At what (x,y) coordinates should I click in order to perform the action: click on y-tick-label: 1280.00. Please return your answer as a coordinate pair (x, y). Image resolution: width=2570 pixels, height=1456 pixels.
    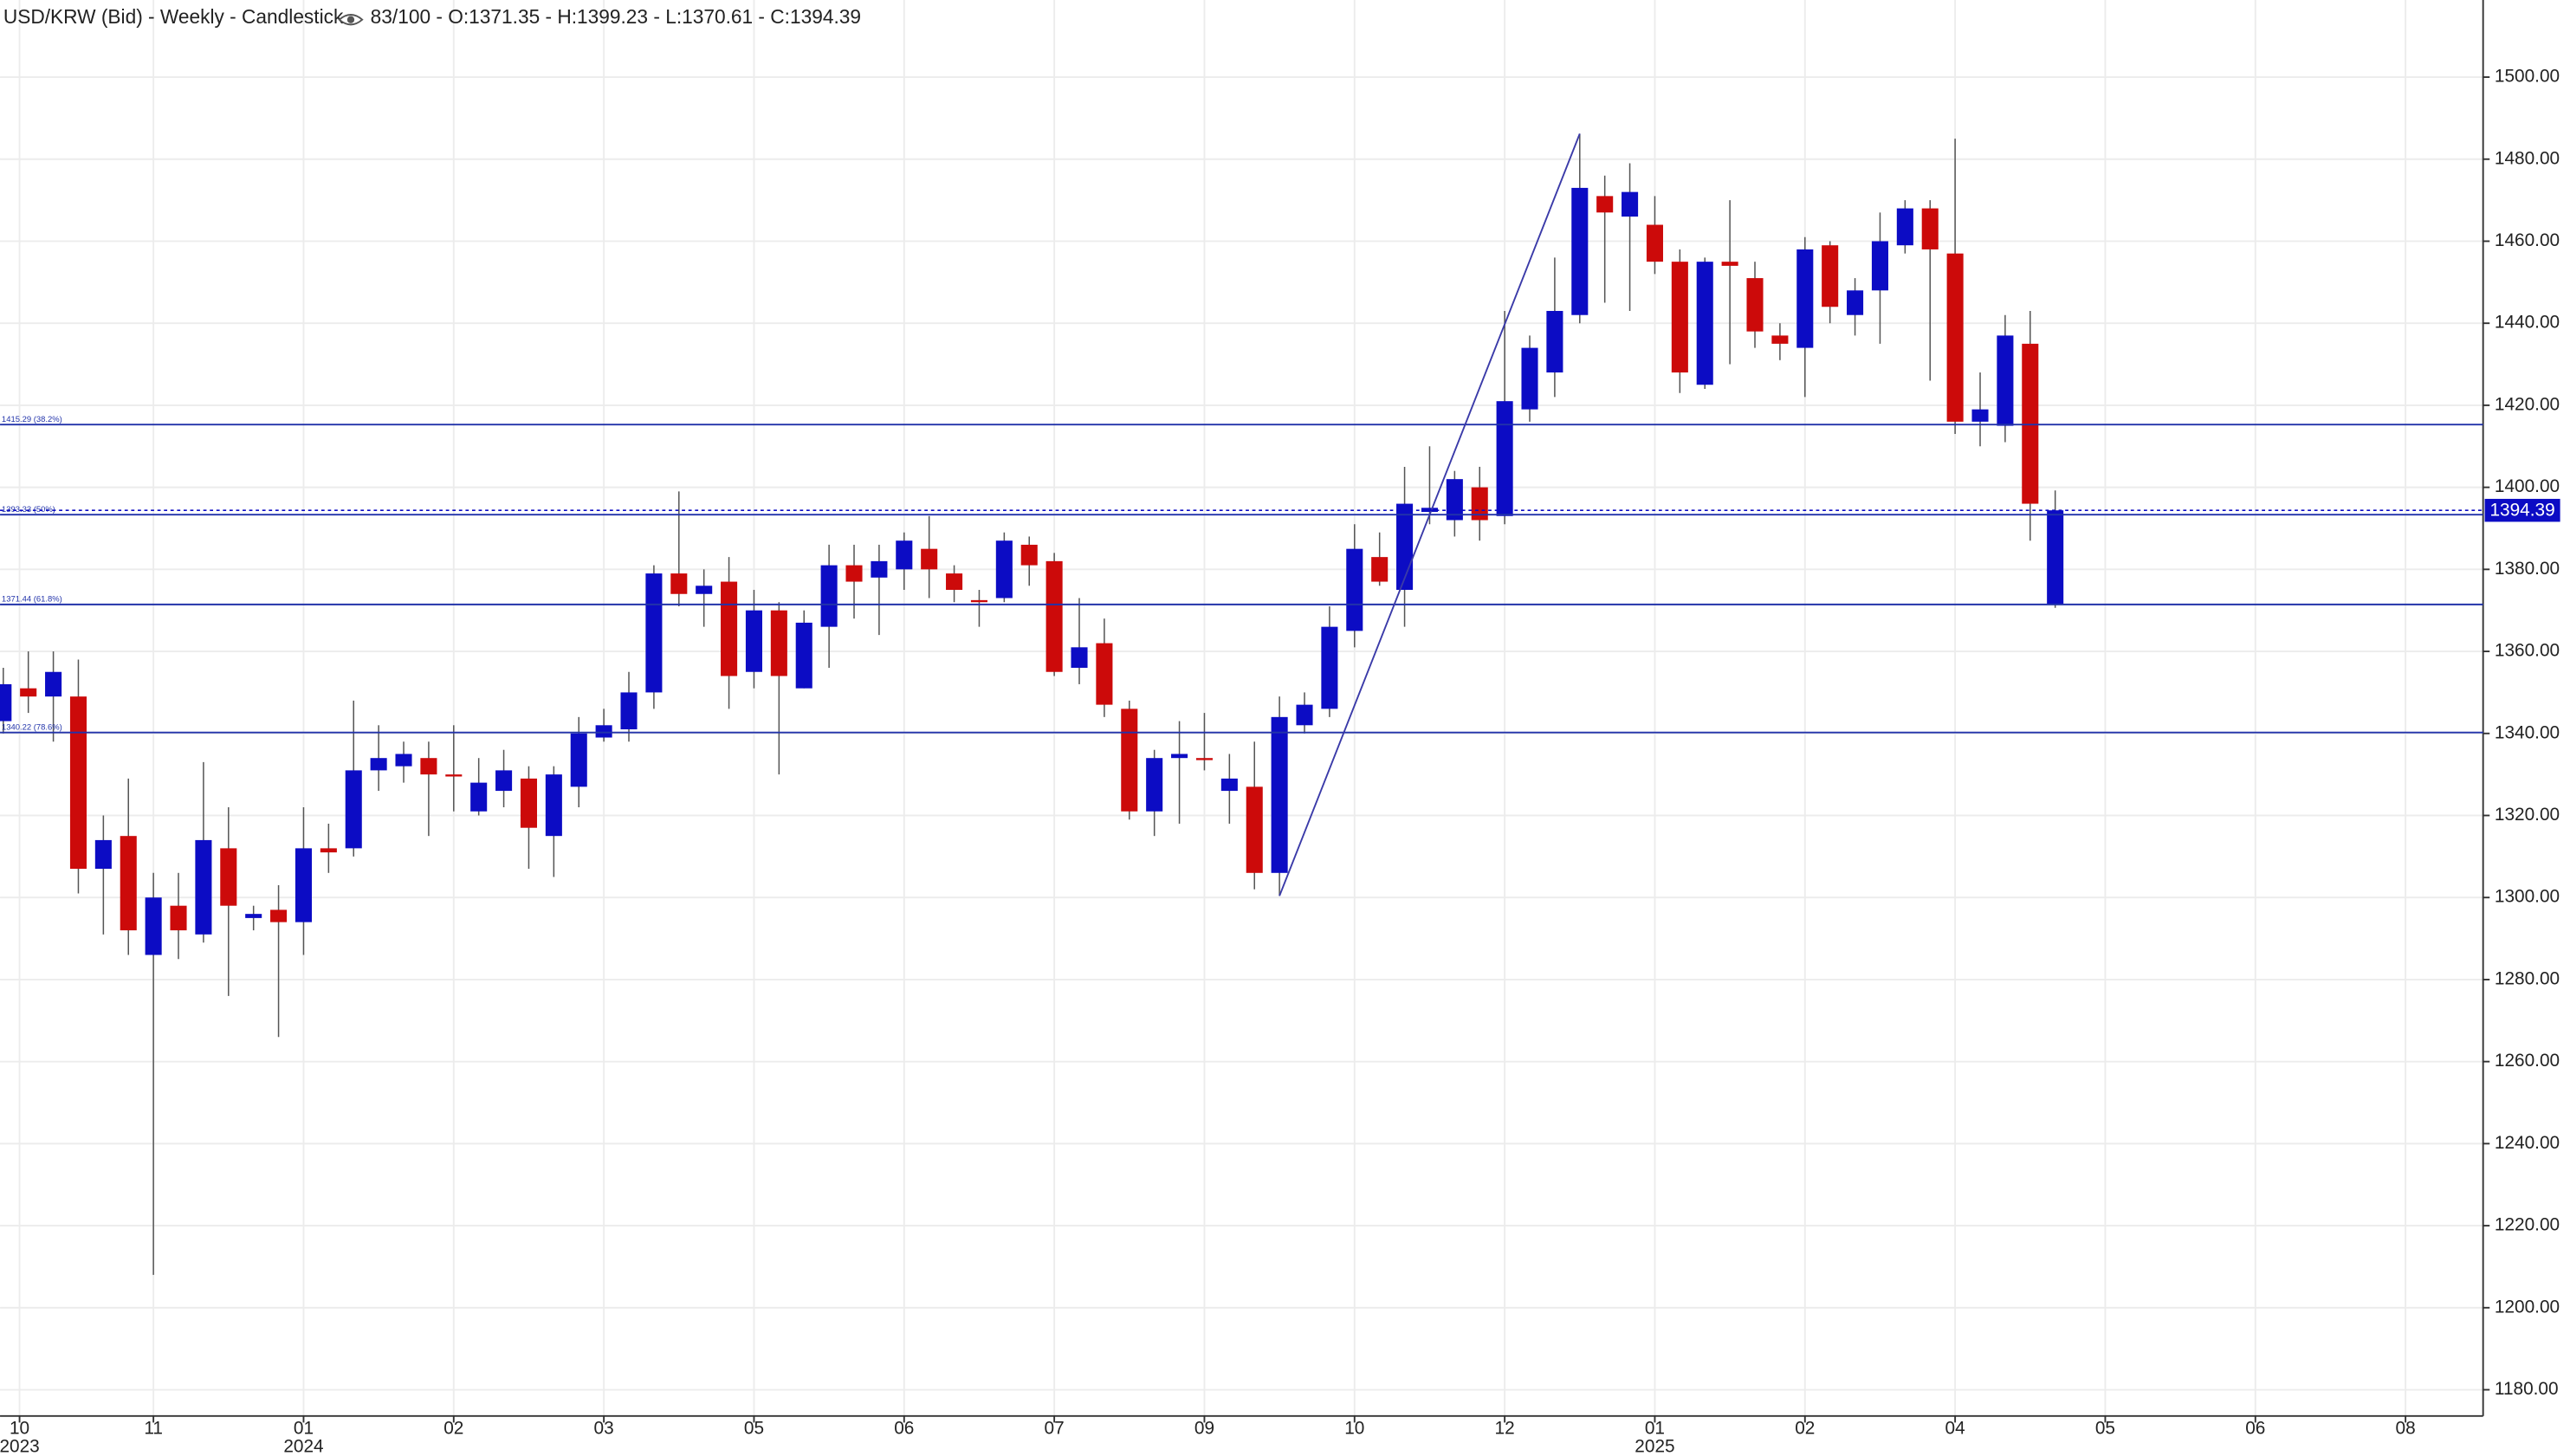
    Looking at the image, I should click on (2527, 978).